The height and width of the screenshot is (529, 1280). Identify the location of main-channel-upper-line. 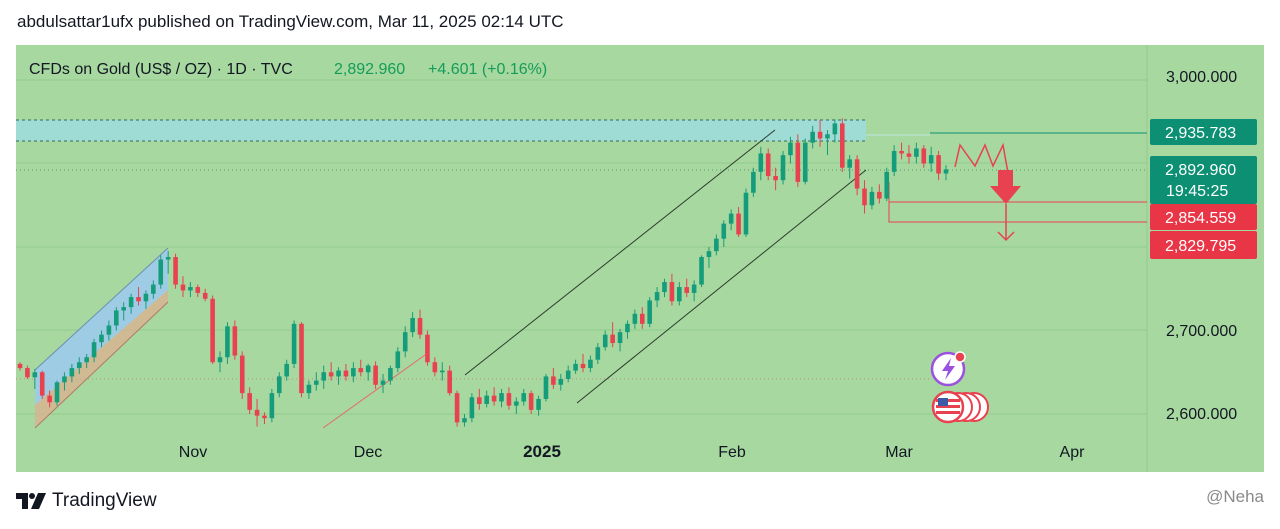
(620, 252).